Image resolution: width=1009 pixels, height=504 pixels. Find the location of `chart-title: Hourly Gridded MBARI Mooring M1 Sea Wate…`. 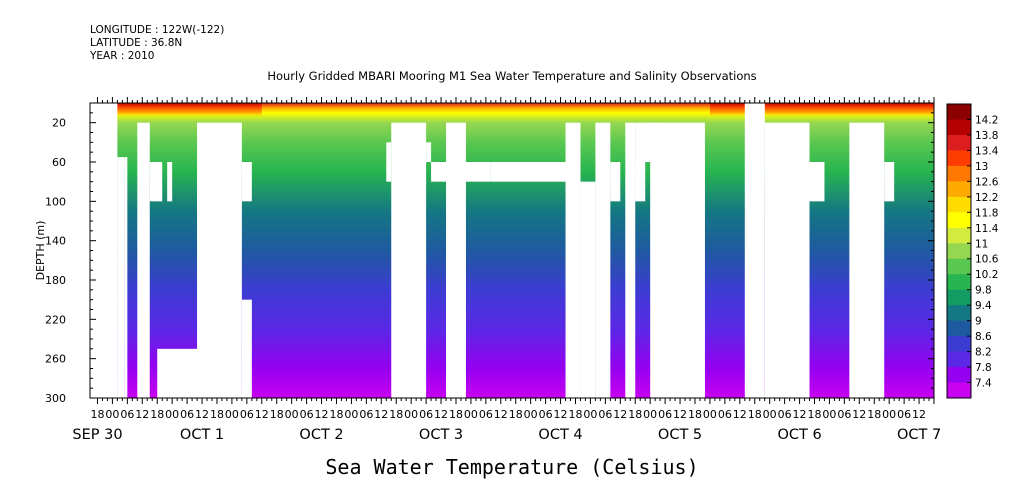

chart-title: Hourly Gridded MBARI Mooring M1 Sea Wate… is located at coordinates (512, 76).